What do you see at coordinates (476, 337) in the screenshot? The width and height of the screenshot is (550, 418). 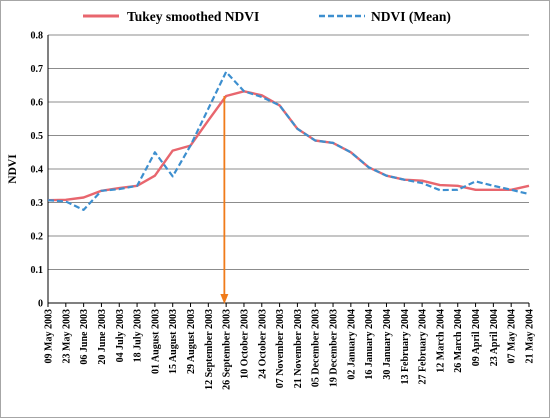 I see `x-tick-label: 09 April 2004` at bounding box center [476, 337].